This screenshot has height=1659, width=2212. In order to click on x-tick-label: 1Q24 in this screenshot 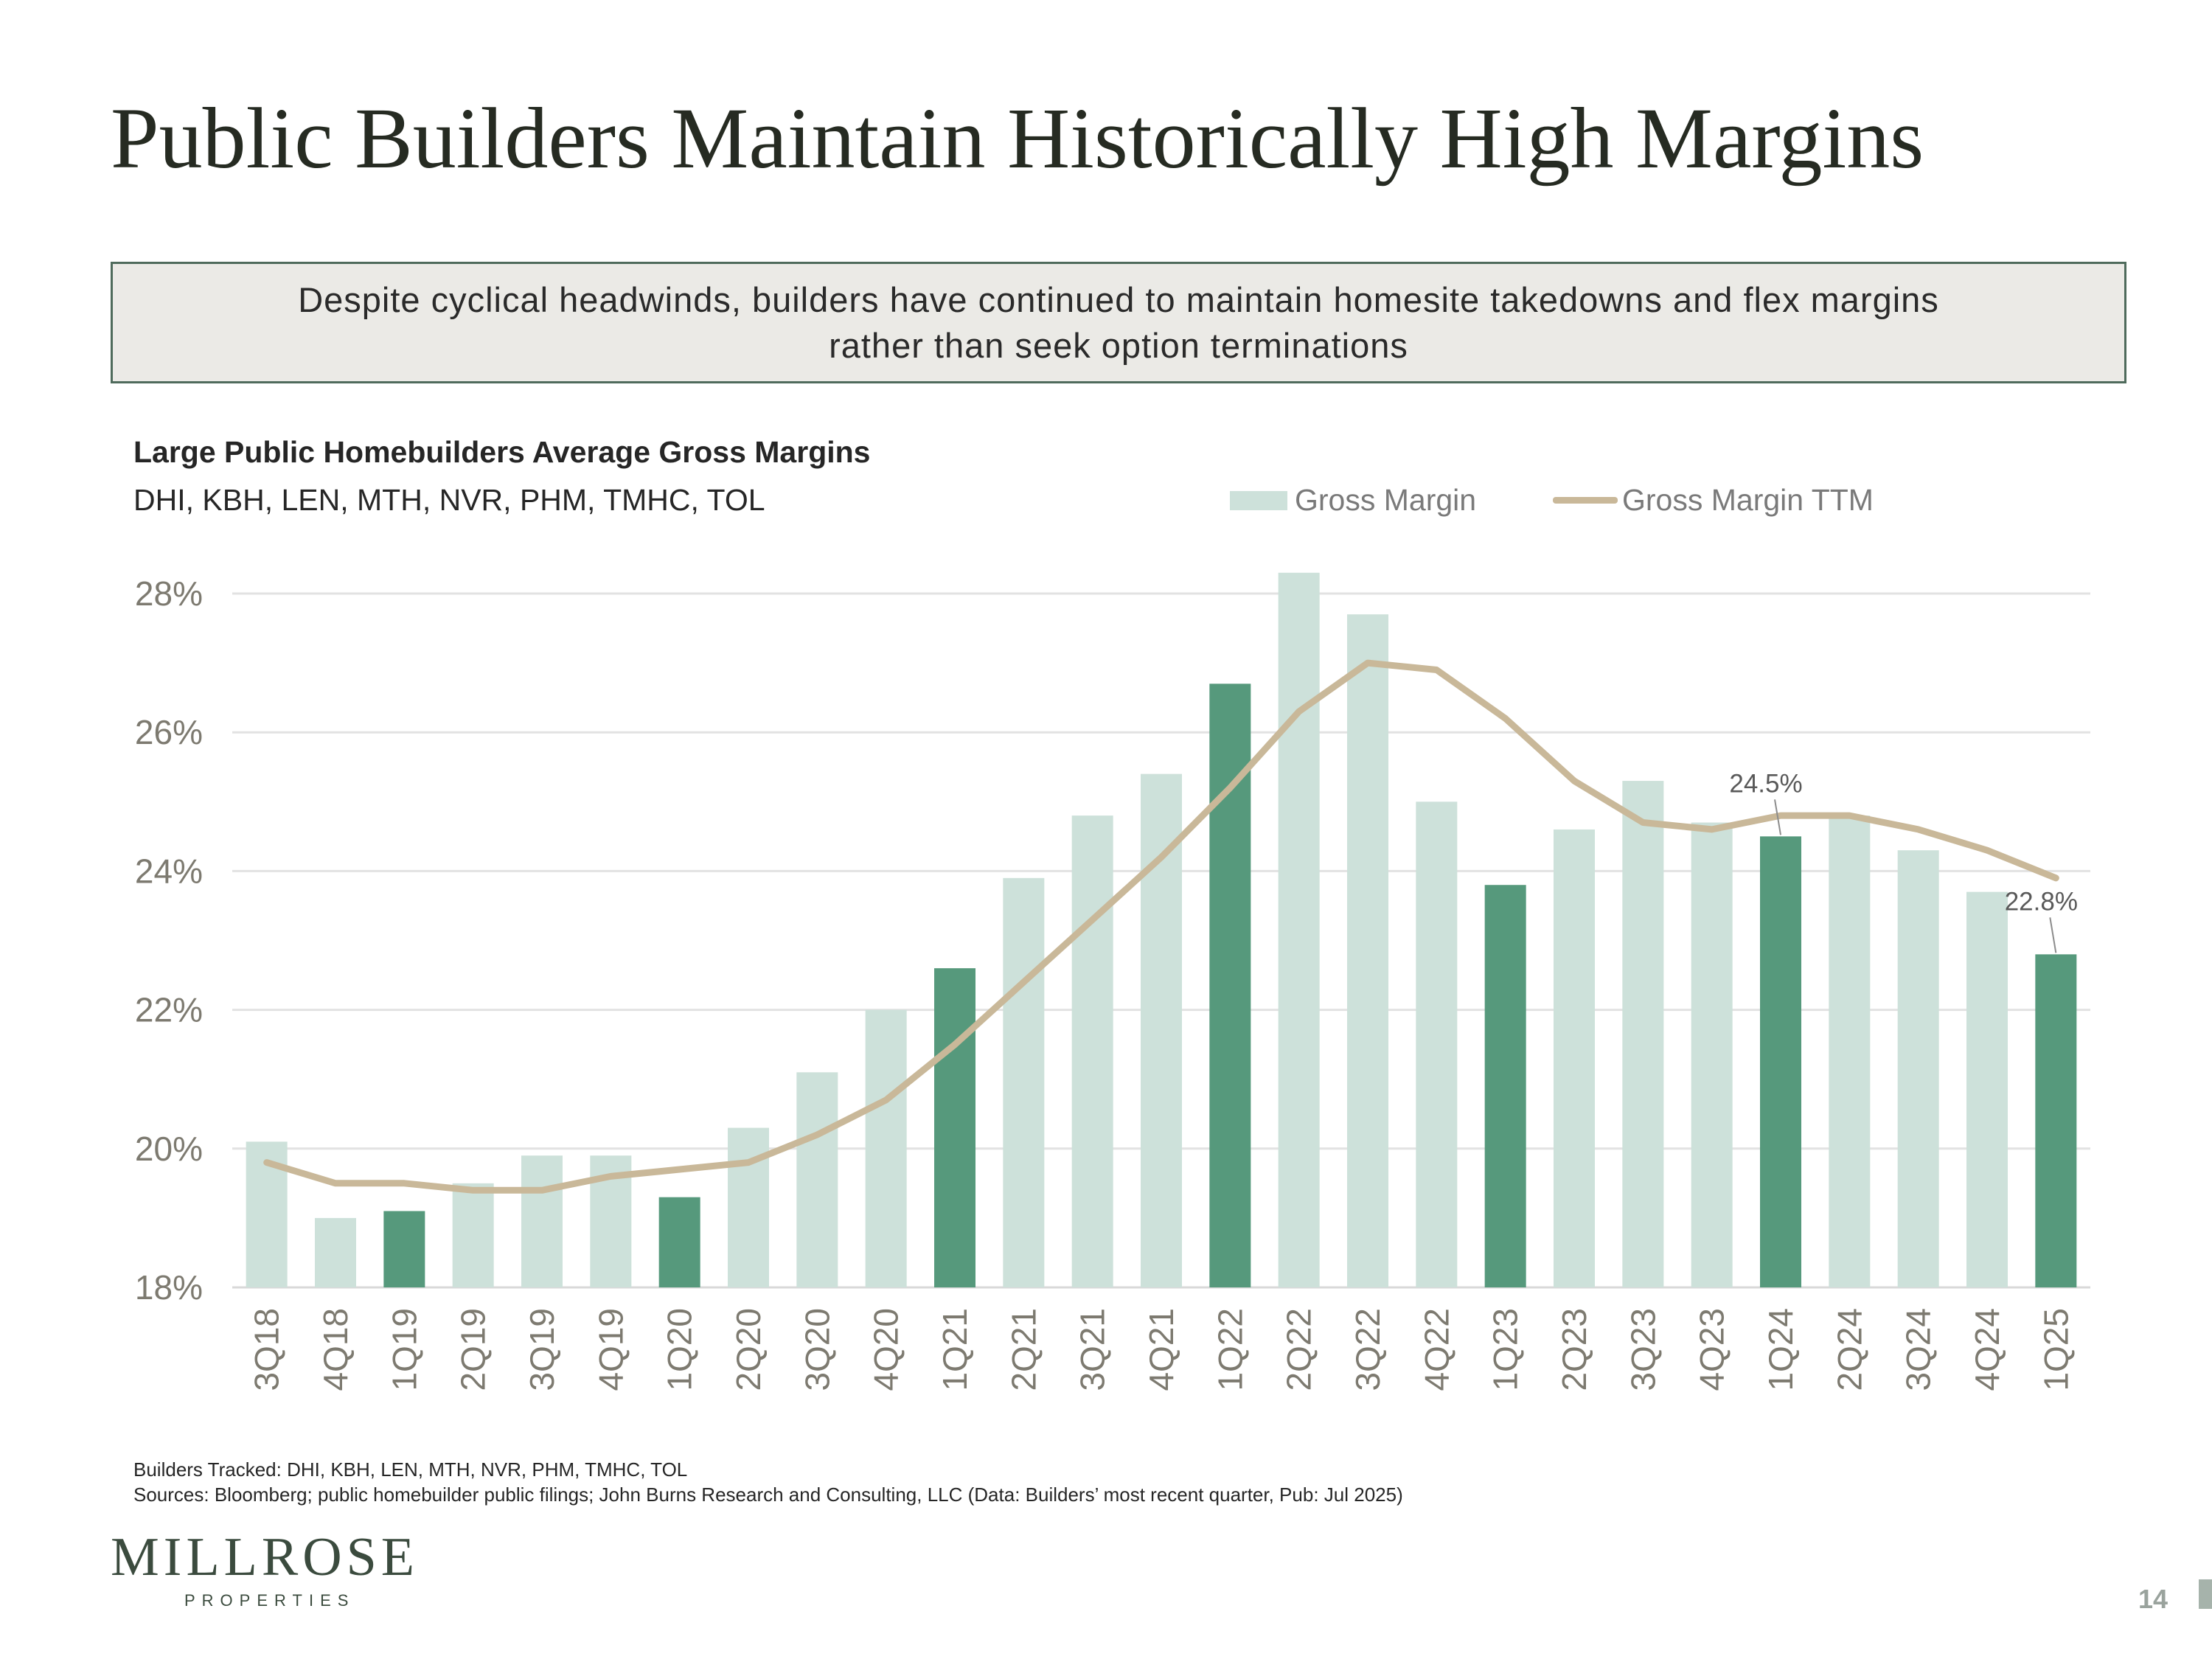, I will do `click(1780, 1349)`.